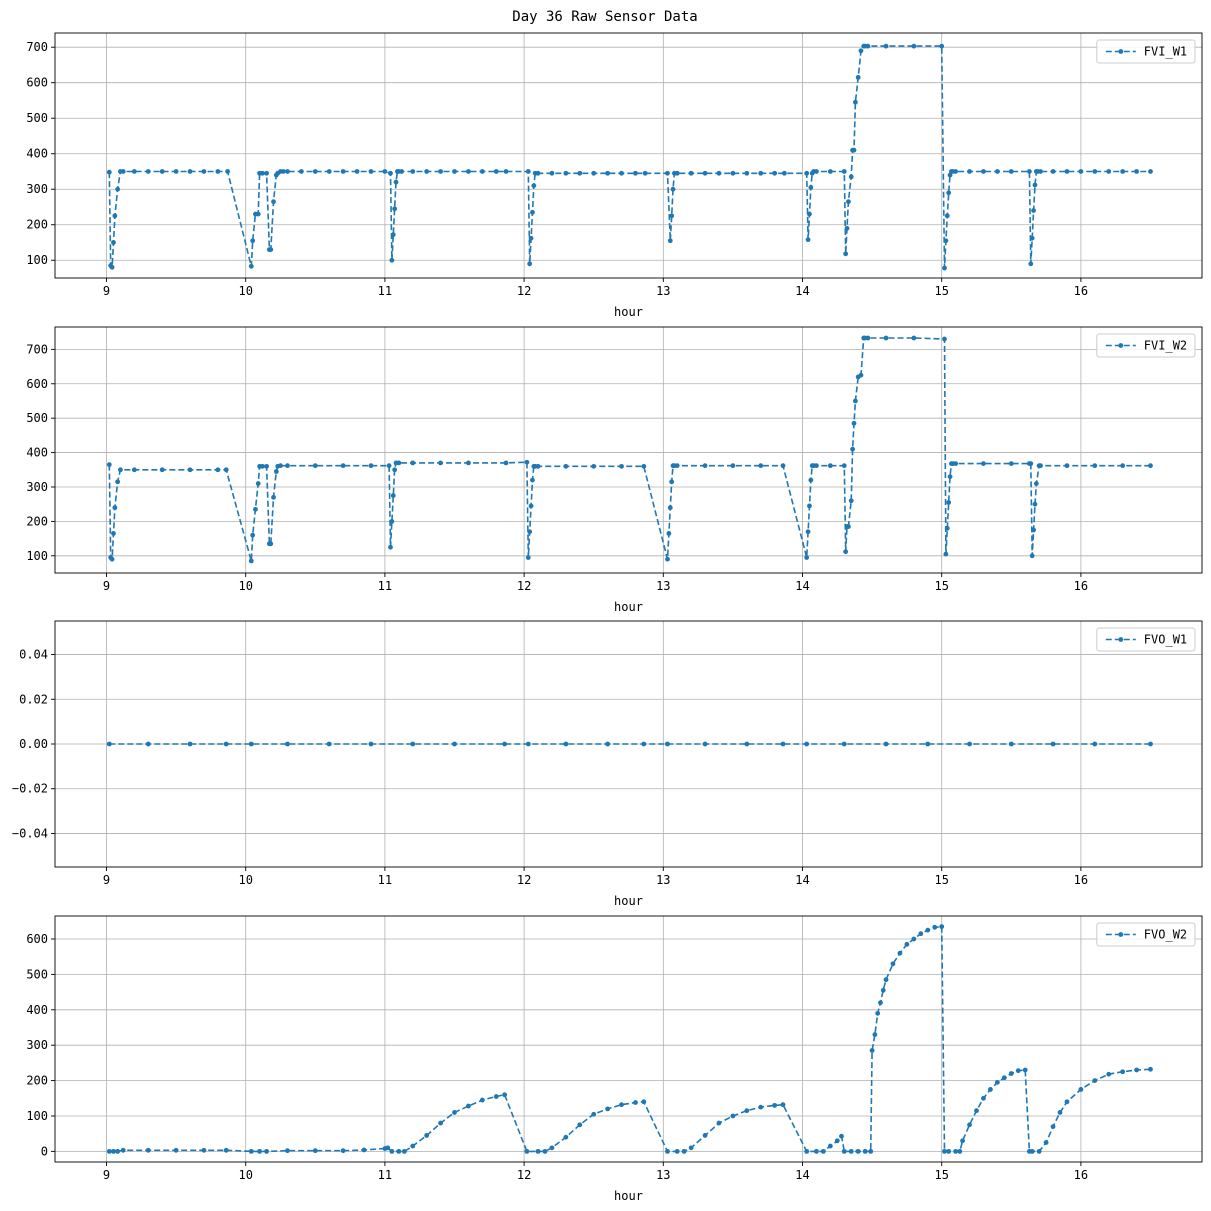 The width and height of the screenshot is (1211, 1211). Describe the element at coordinates (1146, 51) in the screenshot. I see `legend-box` at that location.